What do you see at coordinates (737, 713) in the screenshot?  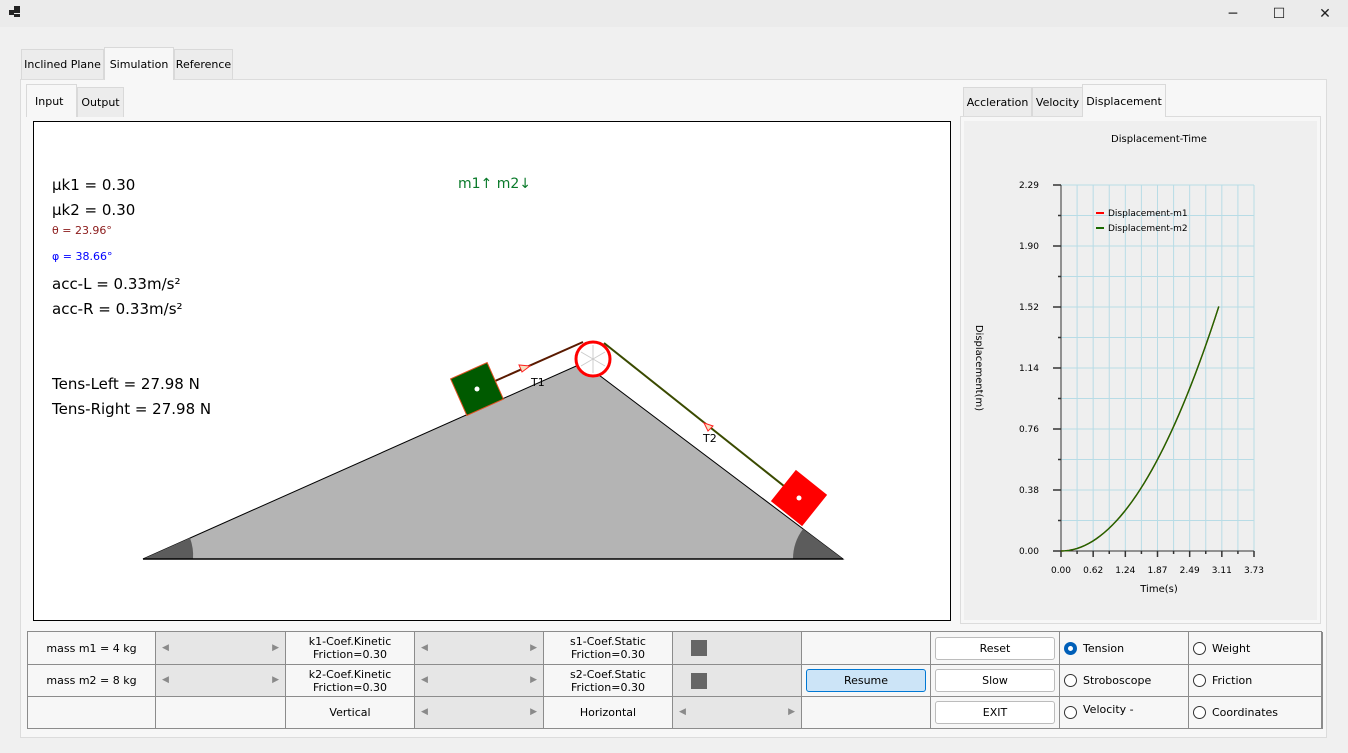 I see `horizontal-scrollbar: ◀ ▶` at bounding box center [737, 713].